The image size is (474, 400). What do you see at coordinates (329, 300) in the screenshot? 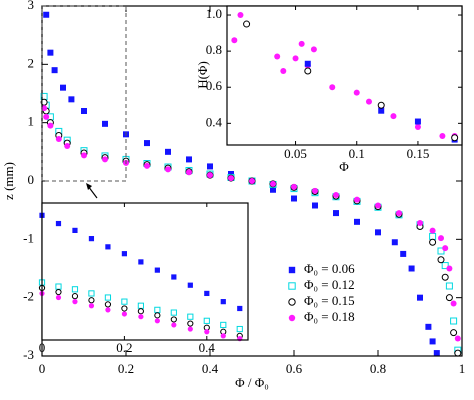
I see `legend-label: Φ₀ = 0.15` at bounding box center [329, 300].